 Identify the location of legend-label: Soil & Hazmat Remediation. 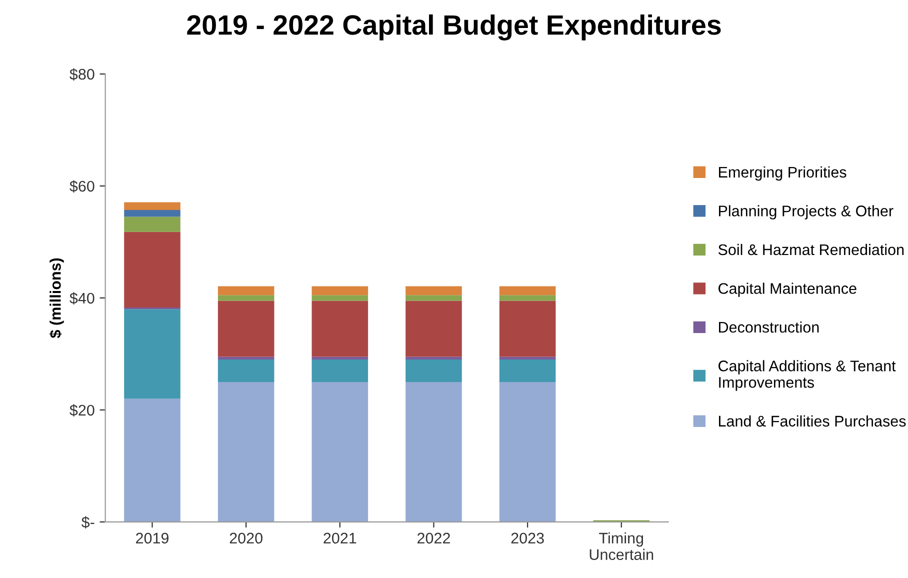
(811, 250).